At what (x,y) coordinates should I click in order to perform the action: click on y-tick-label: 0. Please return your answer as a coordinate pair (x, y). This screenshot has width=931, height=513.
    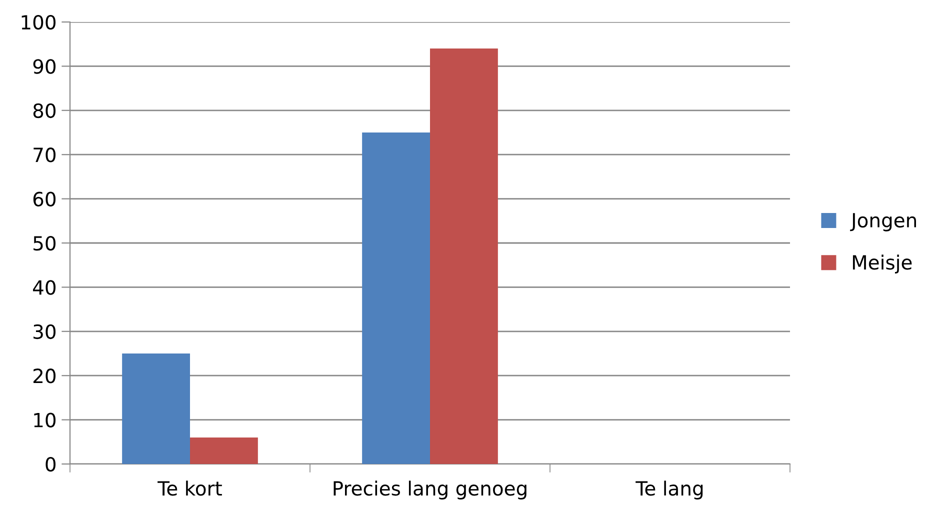
    Looking at the image, I should click on (51, 464).